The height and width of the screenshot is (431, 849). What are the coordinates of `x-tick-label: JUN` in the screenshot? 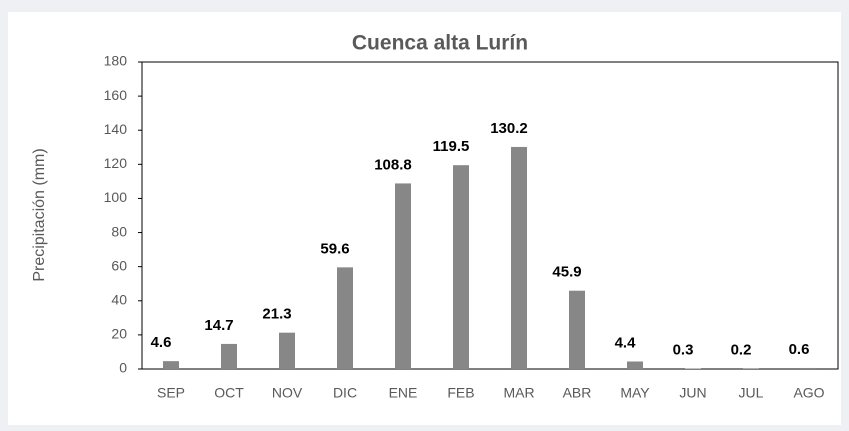 It's located at (692, 393).